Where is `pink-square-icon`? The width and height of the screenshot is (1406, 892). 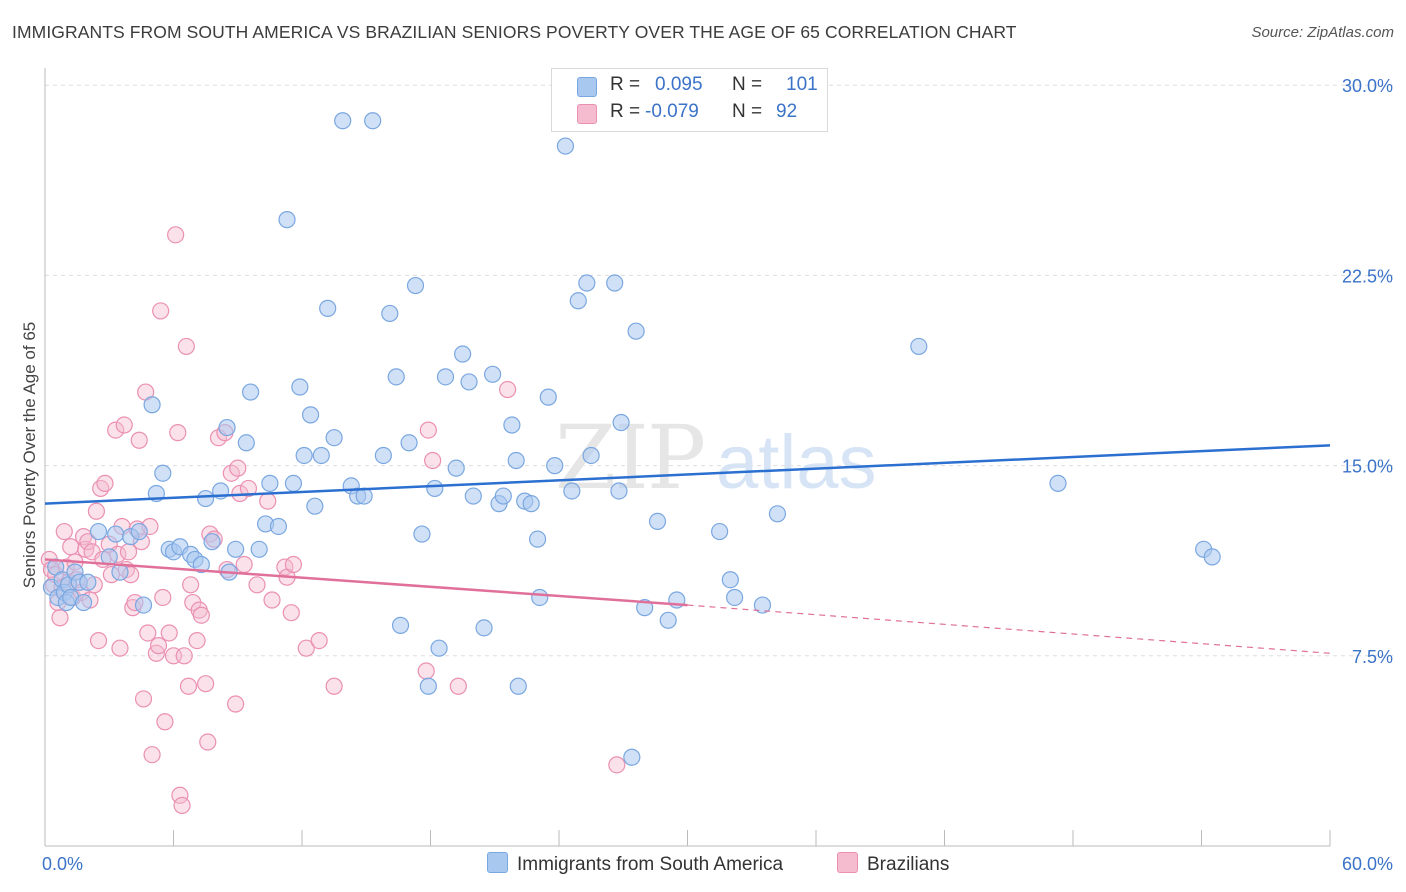
pink-square-icon is located at coordinates (847, 862).